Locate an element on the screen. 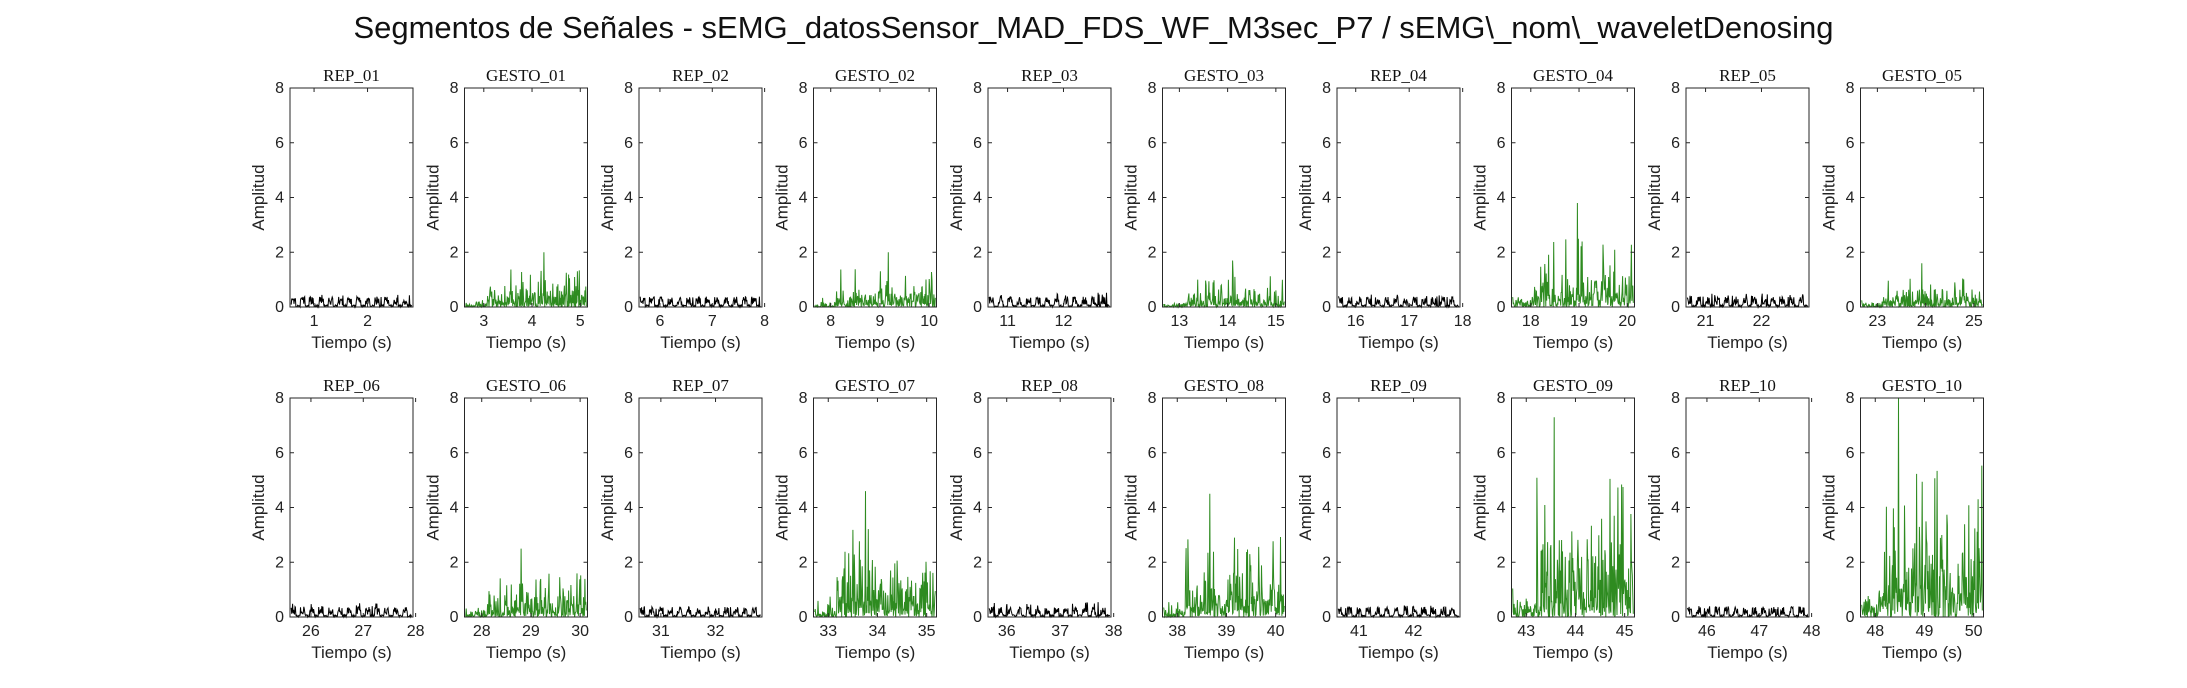 This screenshot has width=2187, height=688. x-tick-label: 44 is located at coordinates (1576, 631).